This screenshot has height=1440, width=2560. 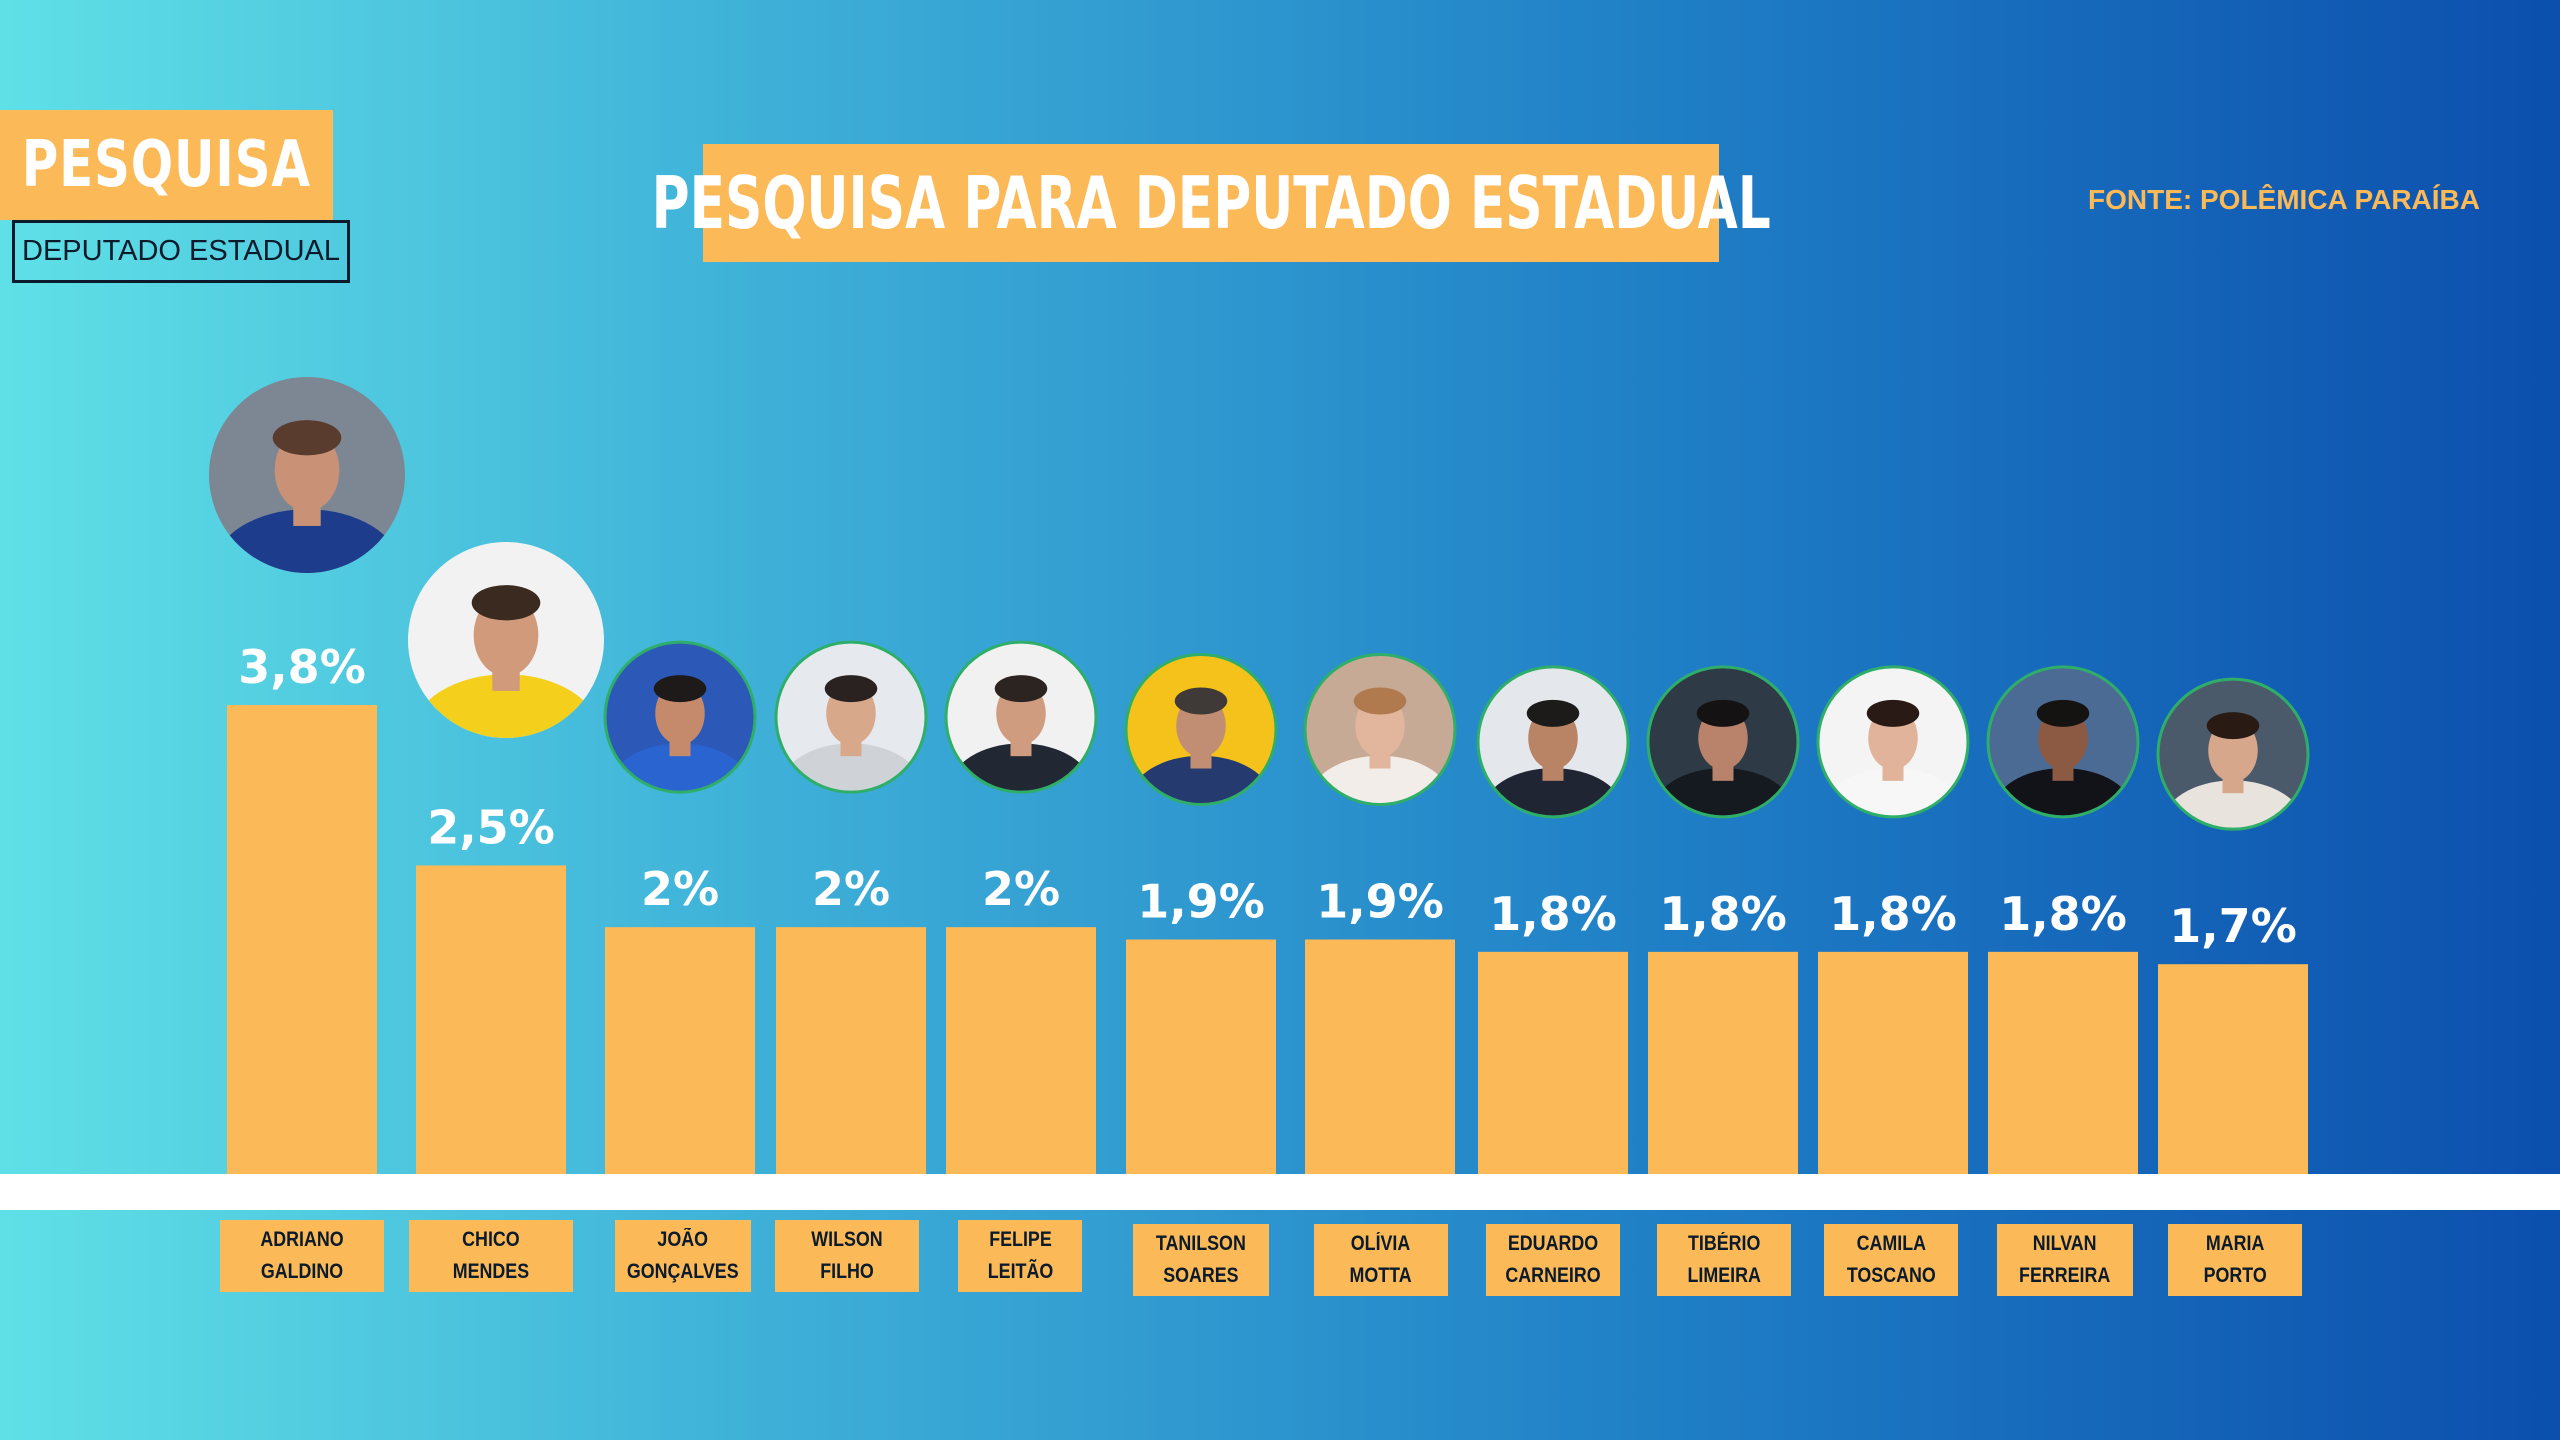 I want to click on candidate-name-label: ADRIANO GALDINO, so click(x=302, y=1256).